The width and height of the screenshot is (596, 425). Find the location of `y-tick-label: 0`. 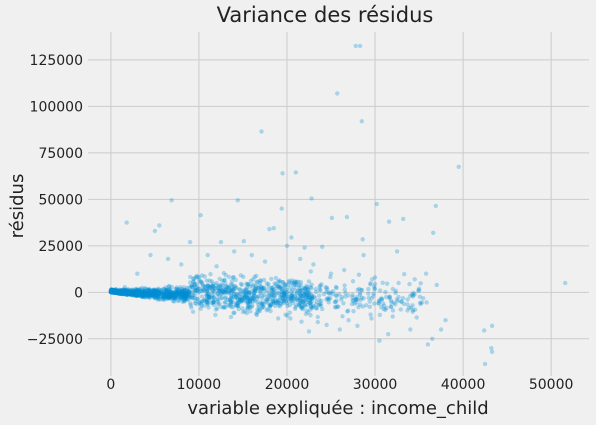

y-tick-label: 0 is located at coordinates (78, 293).